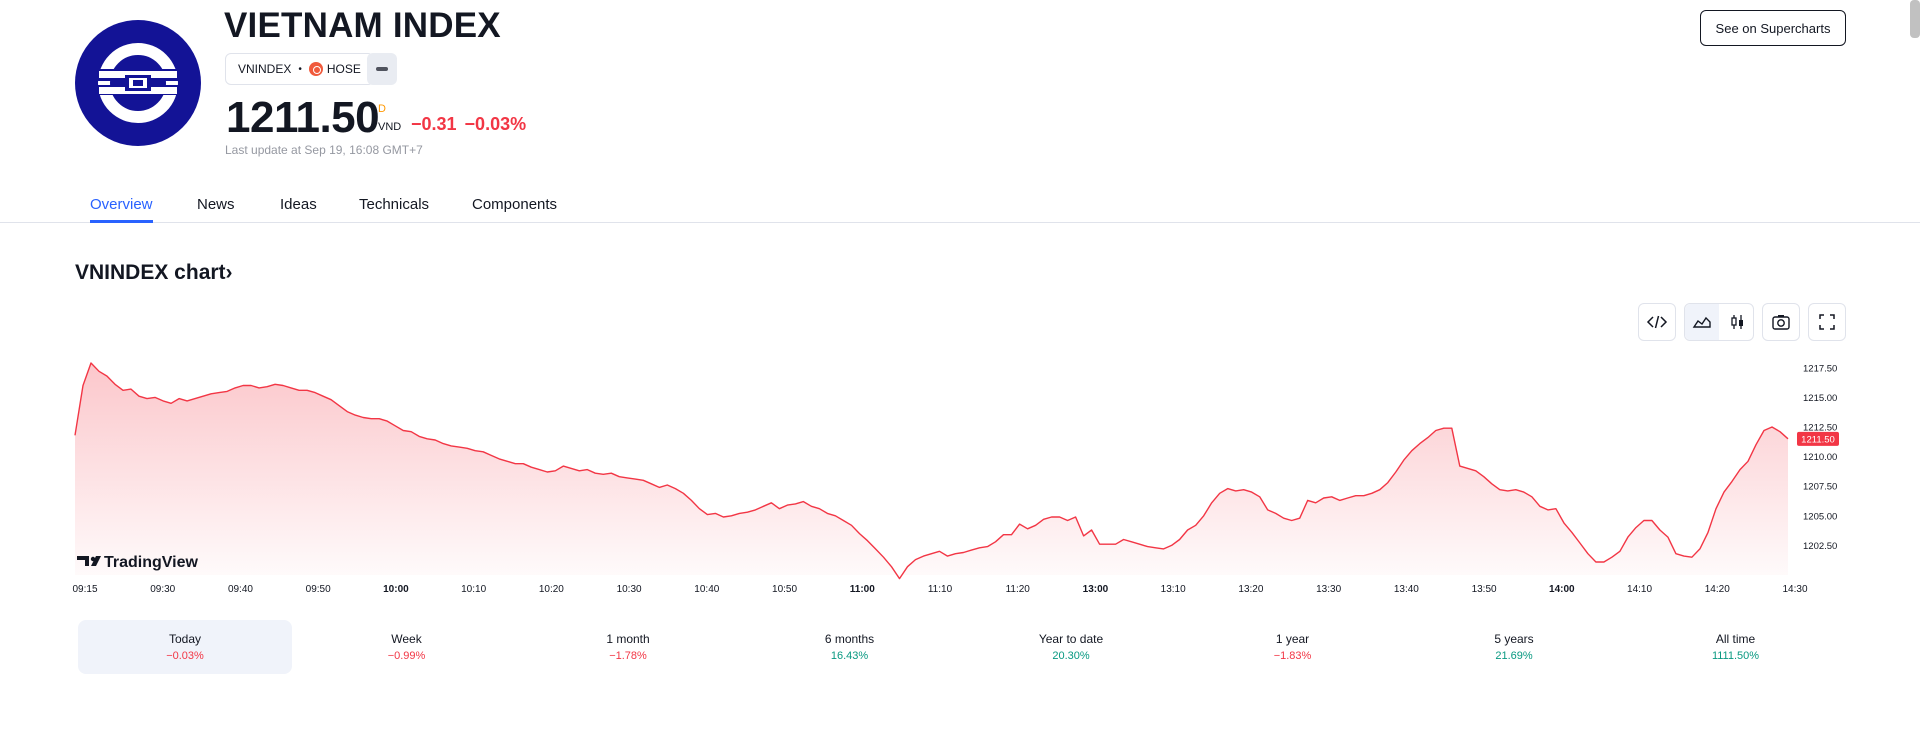 The height and width of the screenshot is (735, 1920). Describe the element at coordinates (1406, 589) in the screenshot. I see `x-tick-label: 13:40` at that location.